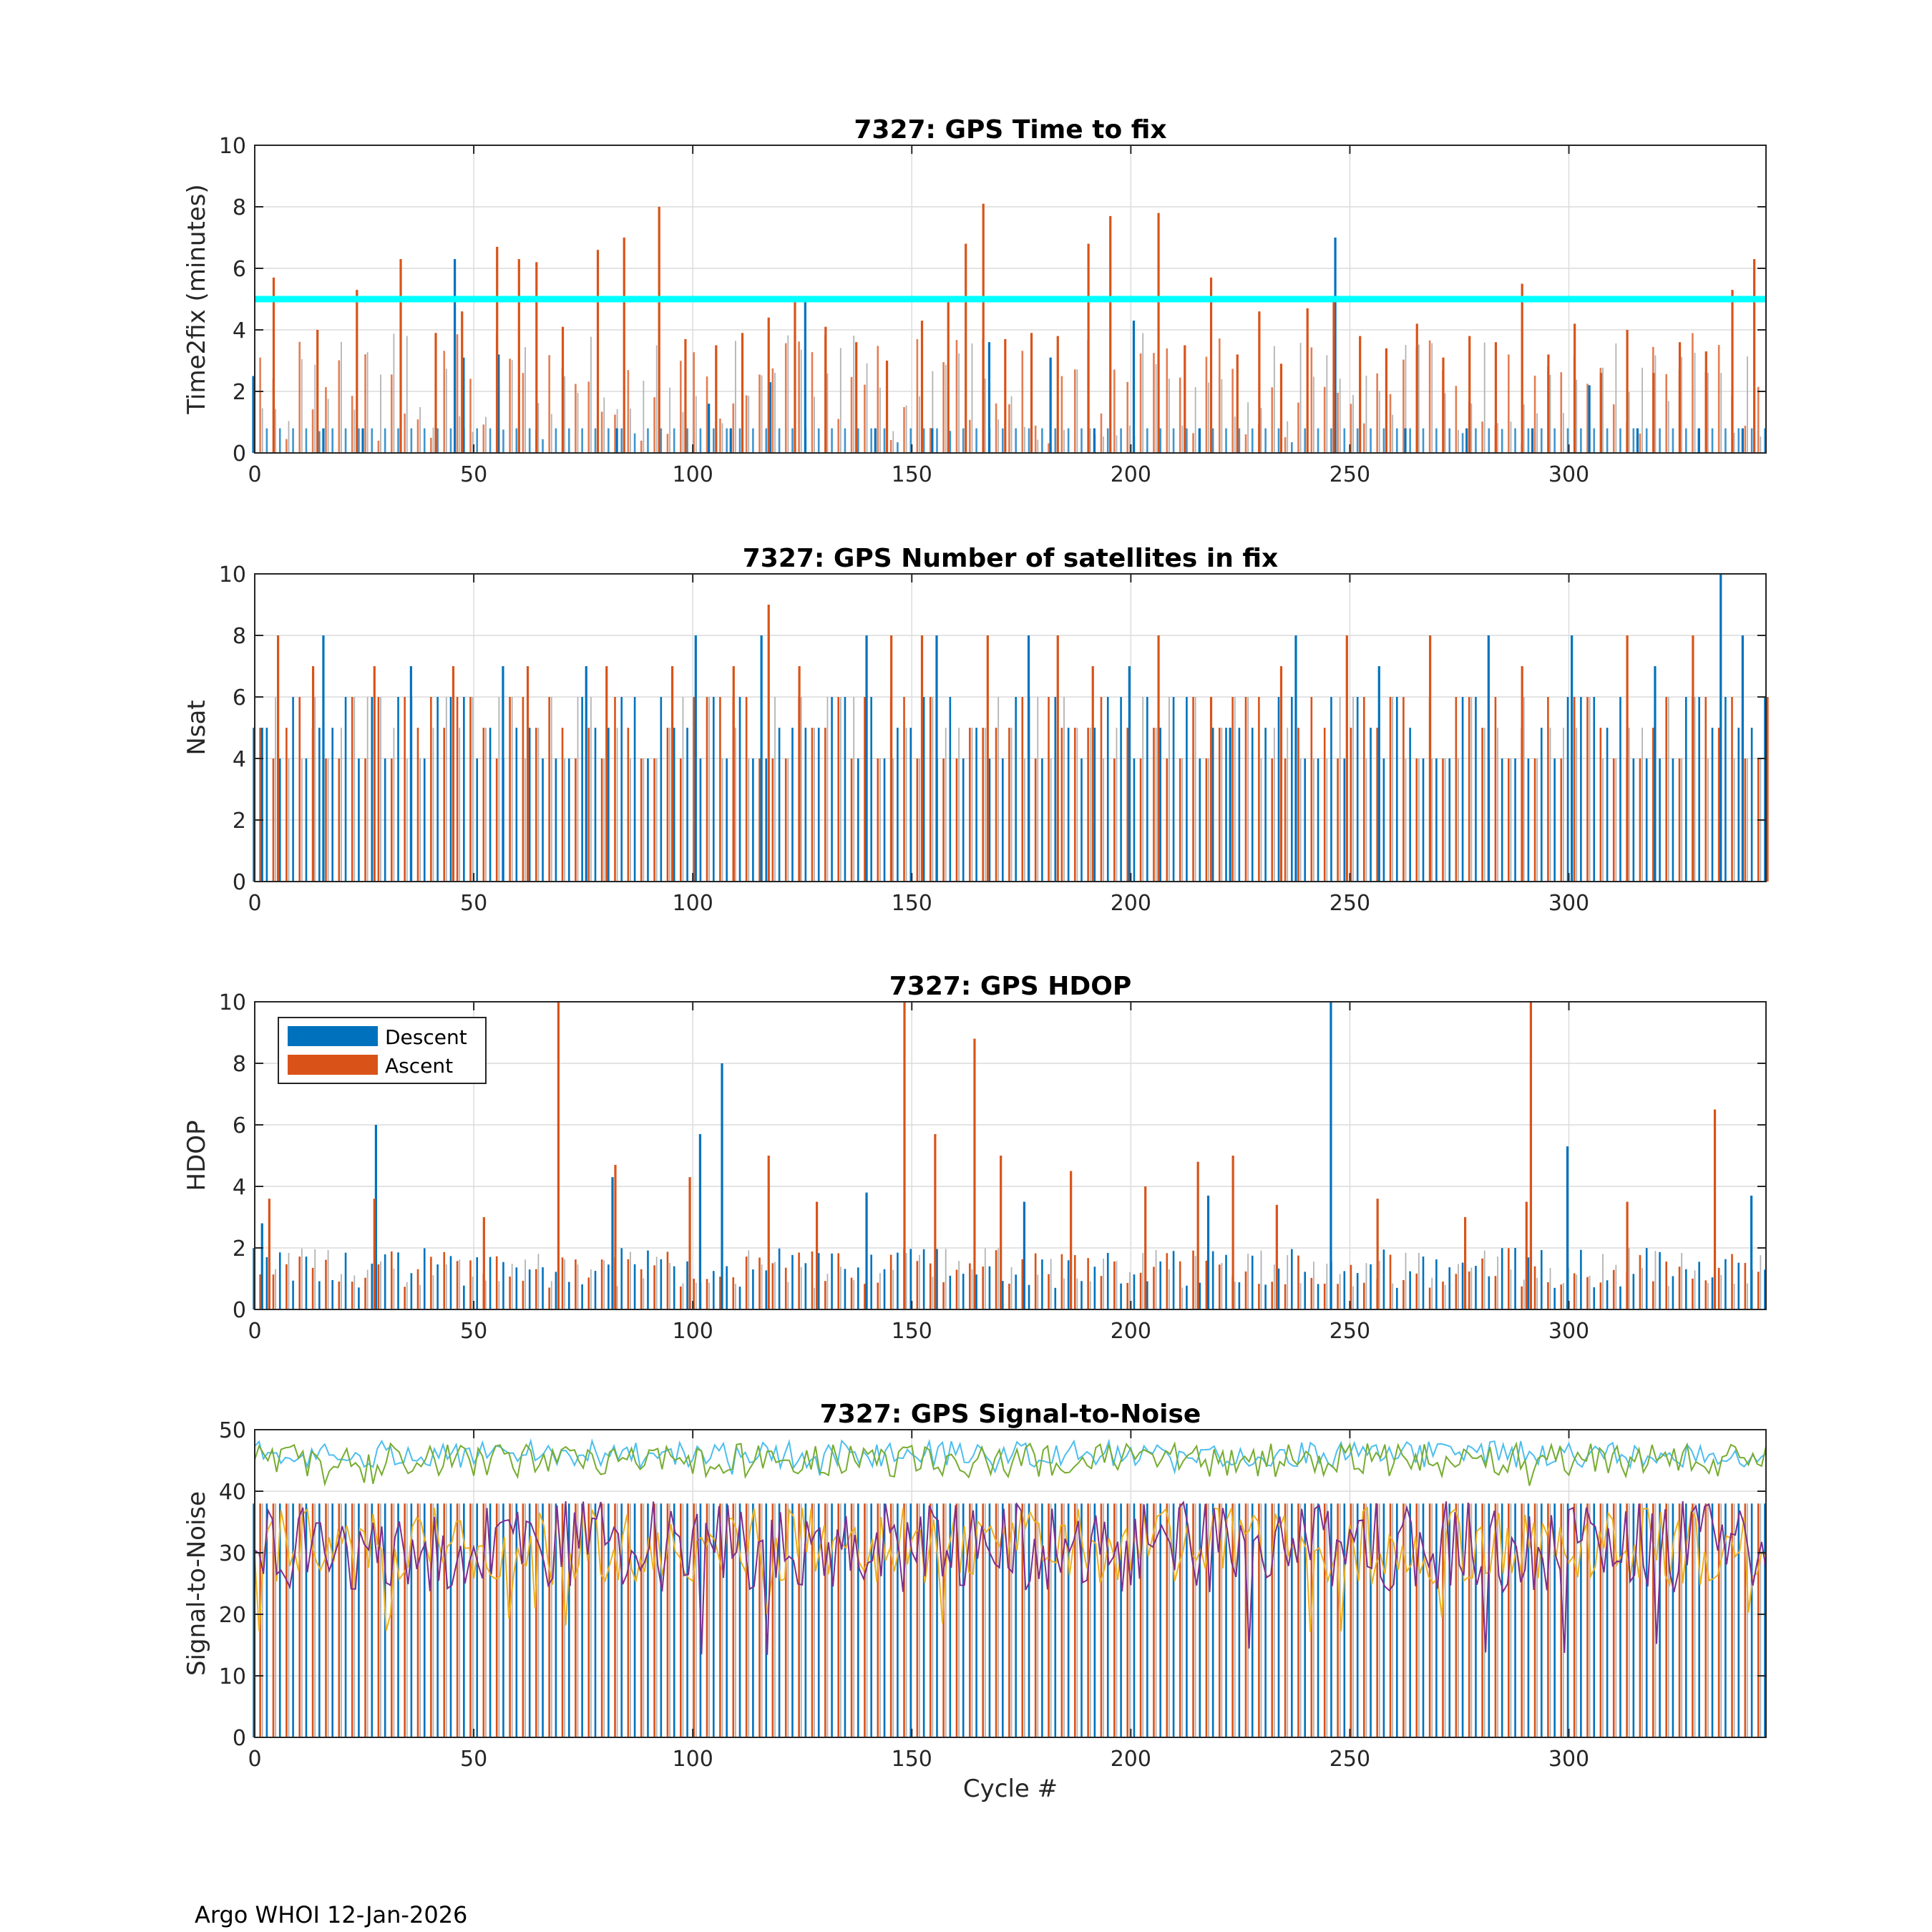 The height and width of the screenshot is (1932, 1932). What do you see at coordinates (239, 1310) in the screenshot?
I see `y-tick-label: 0` at bounding box center [239, 1310].